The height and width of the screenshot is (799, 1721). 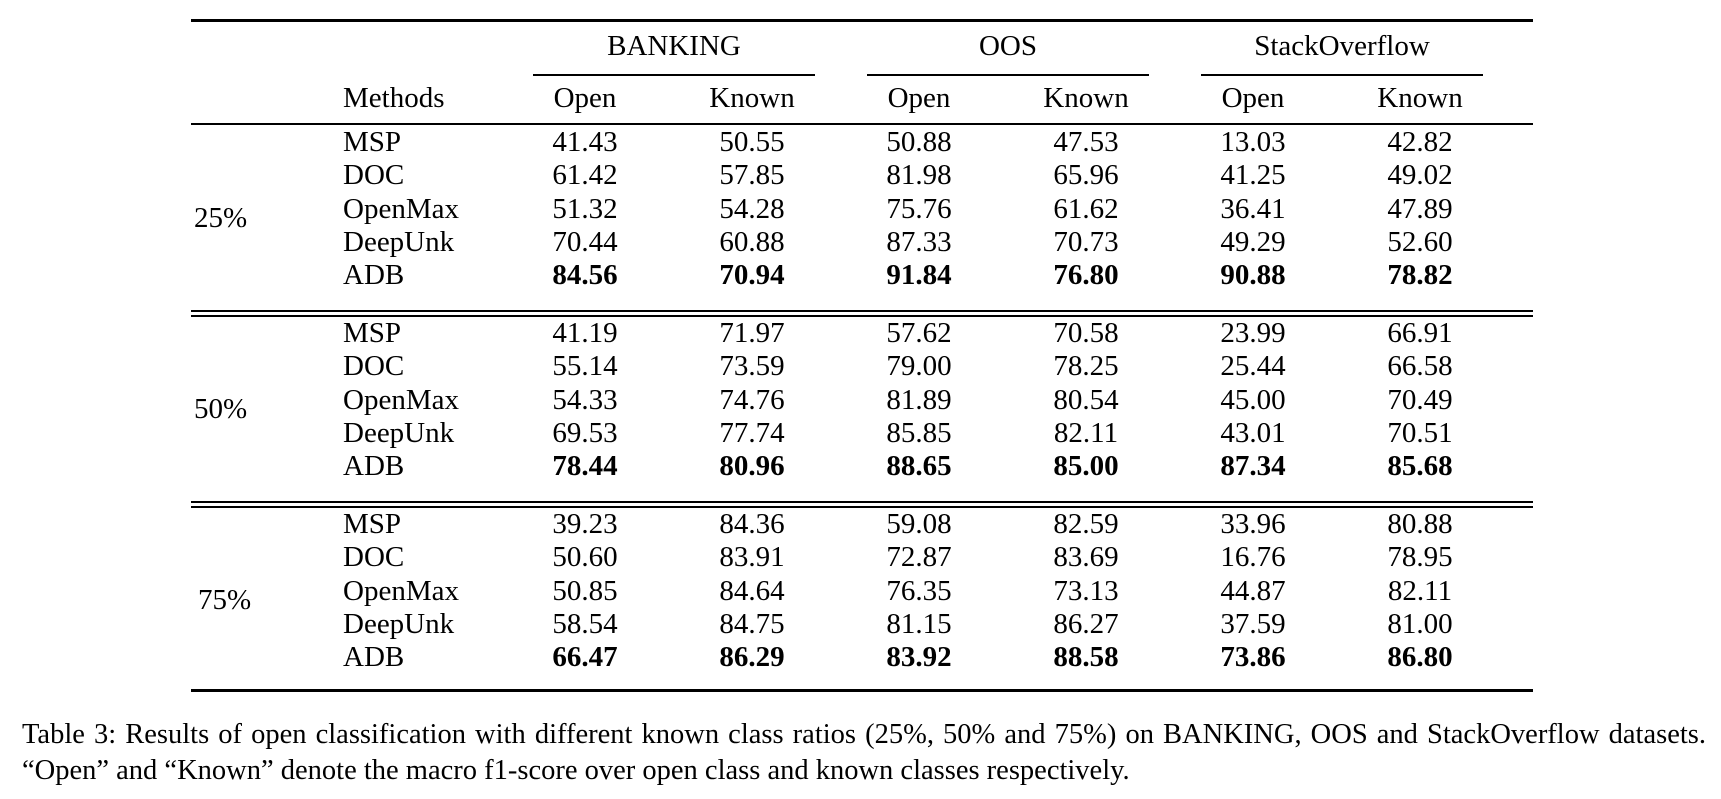 What do you see at coordinates (221, 408) in the screenshot?
I see `ratio-label: 50%` at bounding box center [221, 408].